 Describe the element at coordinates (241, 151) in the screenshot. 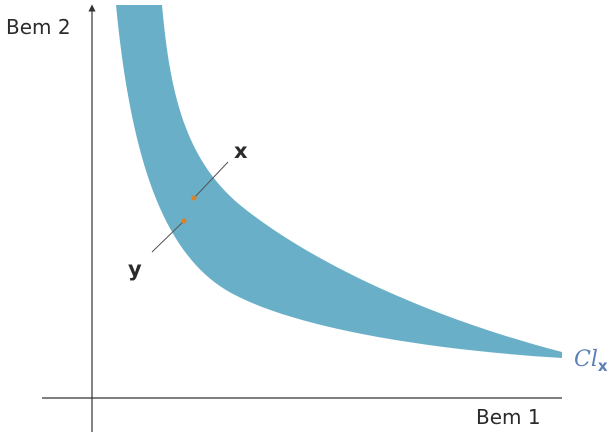

I see `point-x-label: x` at that location.